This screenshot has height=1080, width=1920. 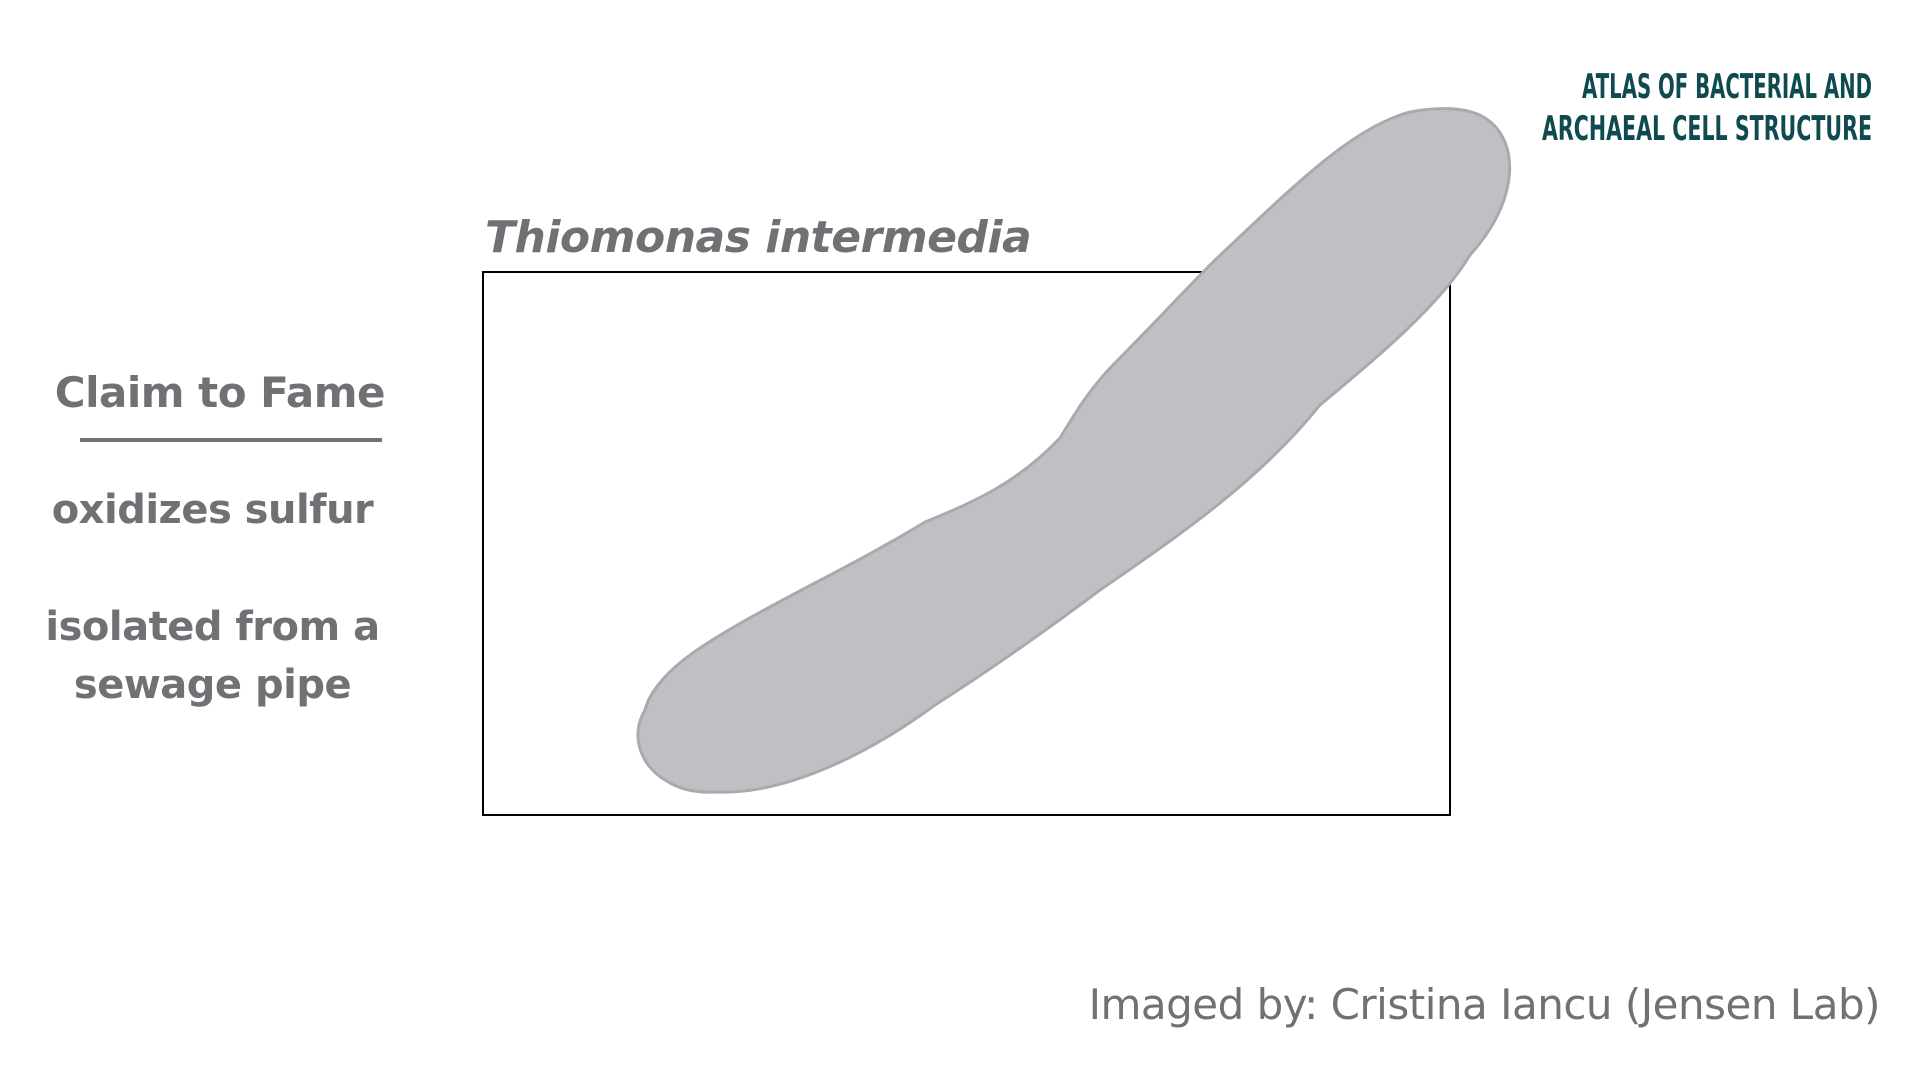 What do you see at coordinates (212, 685) in the screenshot?
I see `fact-line: sewage pipe` at bounding box center [212, 685].